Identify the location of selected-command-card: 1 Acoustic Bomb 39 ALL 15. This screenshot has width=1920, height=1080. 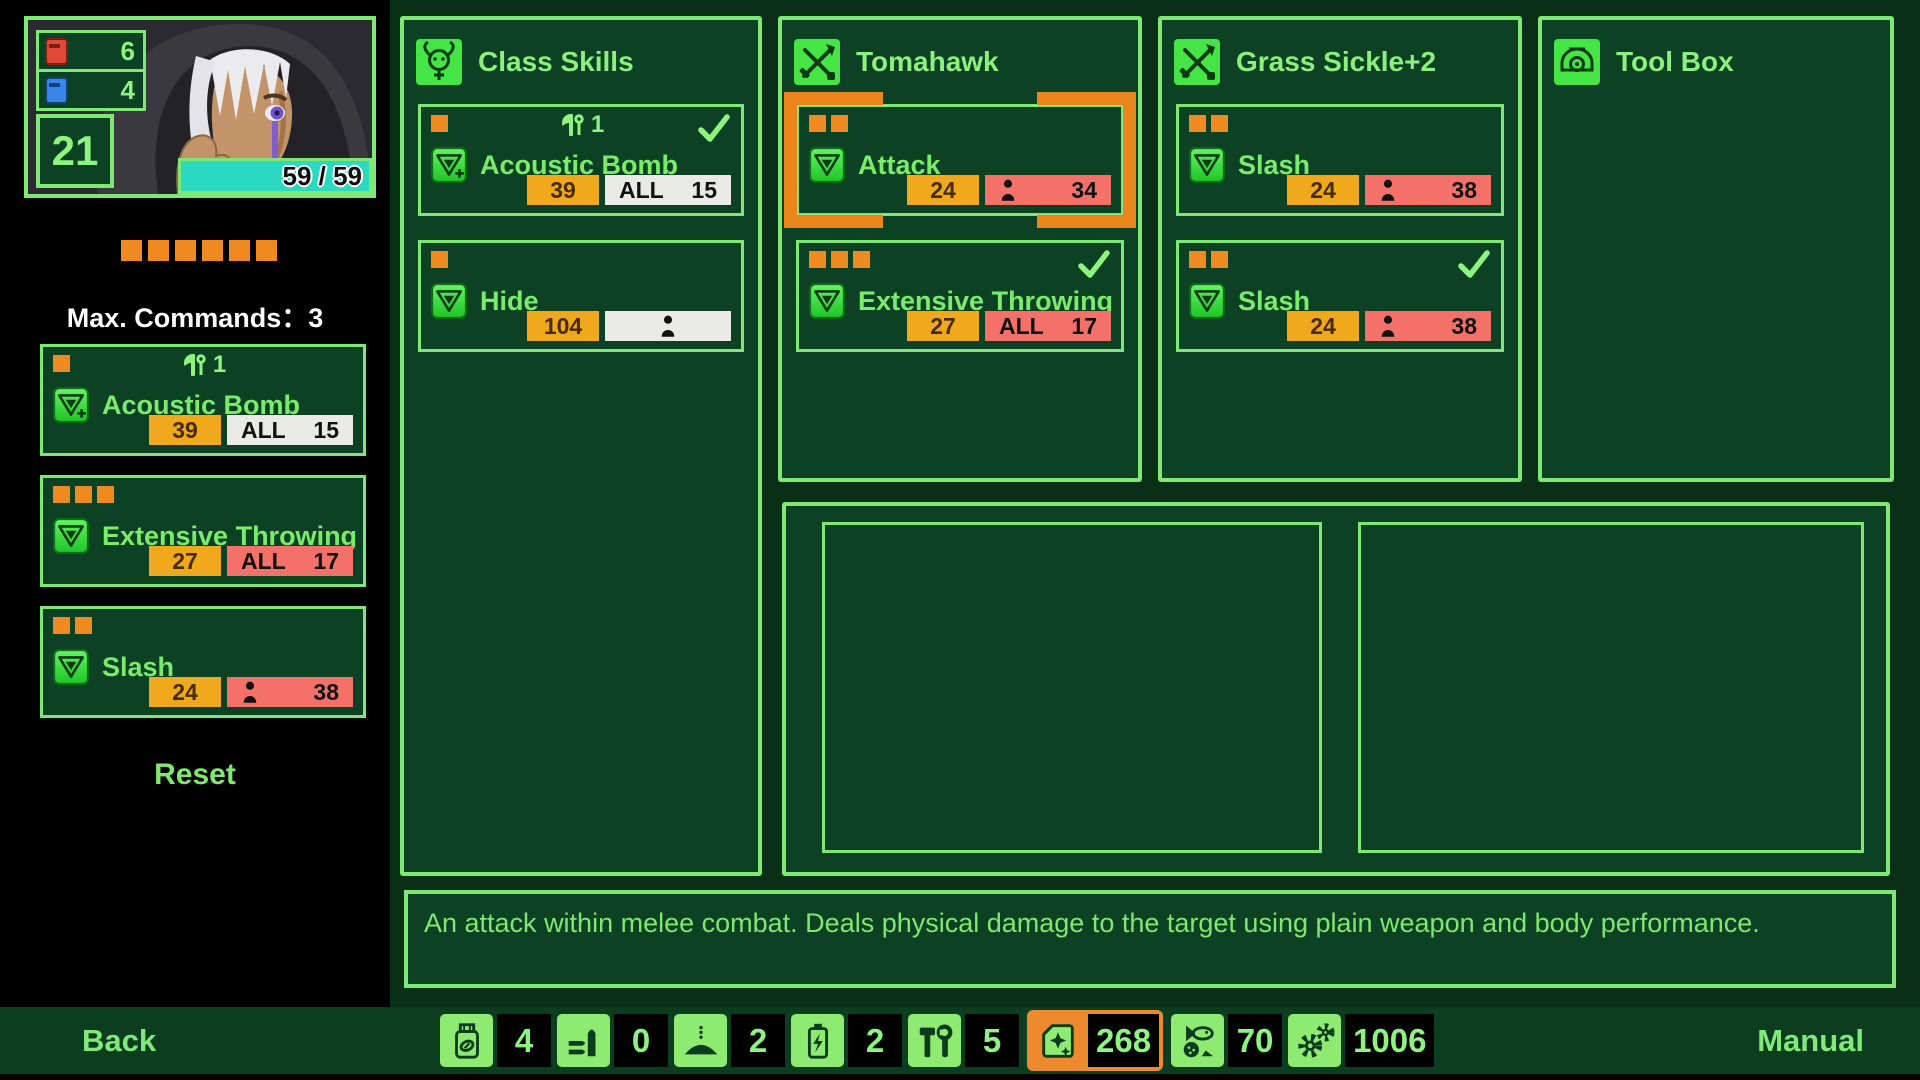
(203, 400).